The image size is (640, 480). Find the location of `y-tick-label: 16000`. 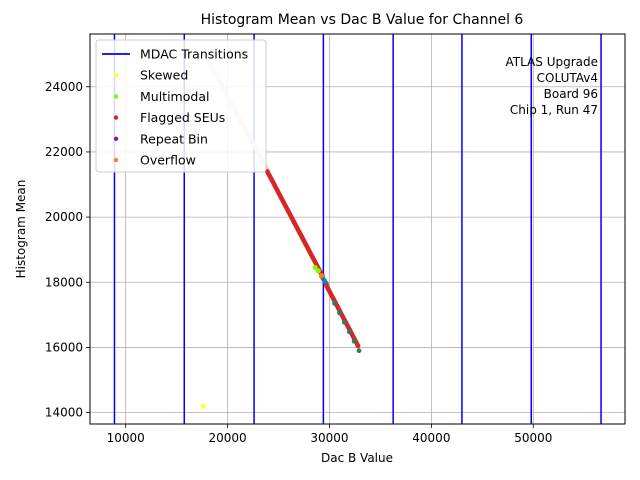

y-tick-label: 16000 is located at coordinates (64, 347).